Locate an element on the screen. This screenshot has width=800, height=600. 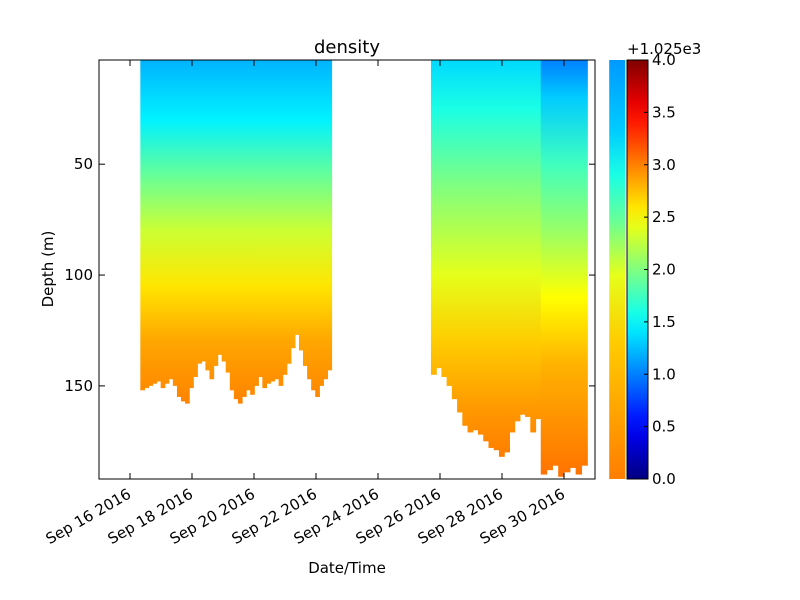
colorbar-tick-label: 3.0 is located at coordinates (664, 165).